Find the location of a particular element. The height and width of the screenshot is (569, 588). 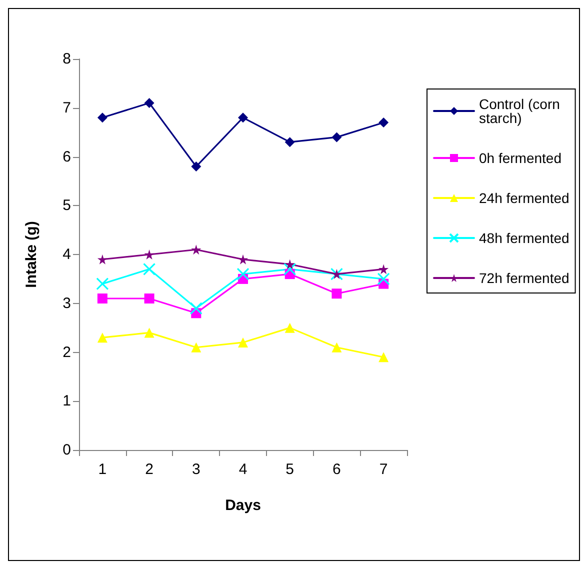

x-tick-label: 4 is located at coordinates (243, 469).